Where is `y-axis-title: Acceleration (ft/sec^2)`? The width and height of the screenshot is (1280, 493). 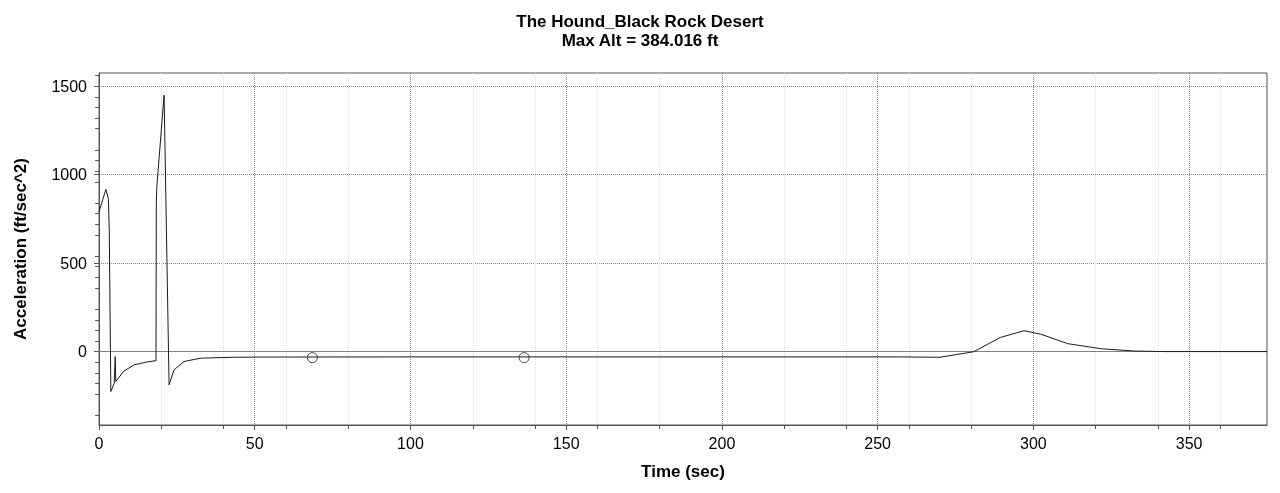
y-axis-title: Acceleration (ft/sec^2) is located at coordinates (20, 249).